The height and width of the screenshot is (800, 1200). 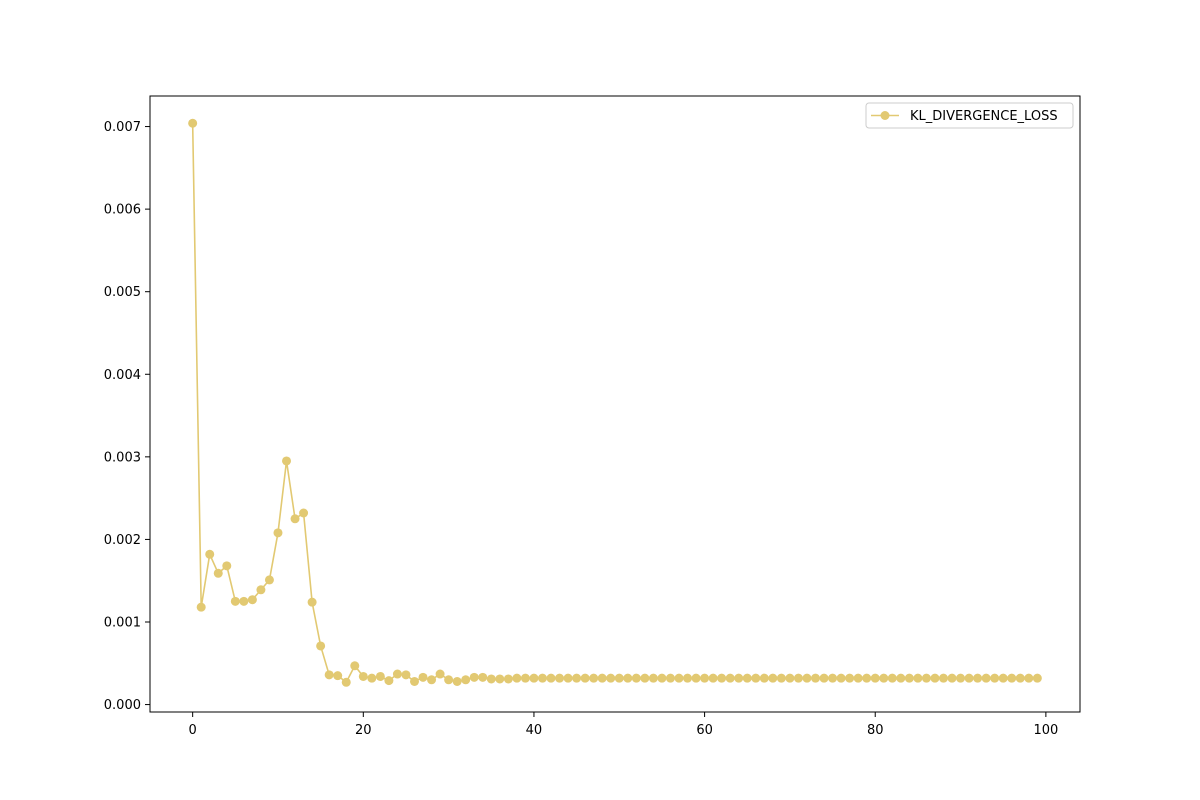 What do you see at coordinates (534, 730) in the screenshot?
I see `x-tick-label: 40` at bounding box center [534, 730].